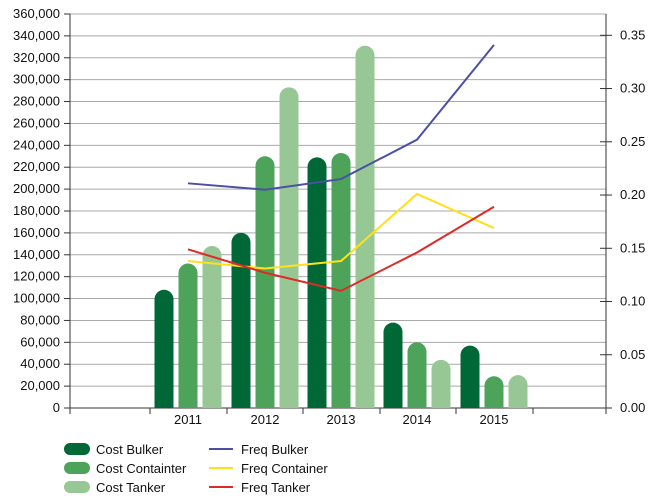 This screenshot has width=656, height=496. I want to click on legend-item-cost-container: Cost Containter, so click(136, 468).